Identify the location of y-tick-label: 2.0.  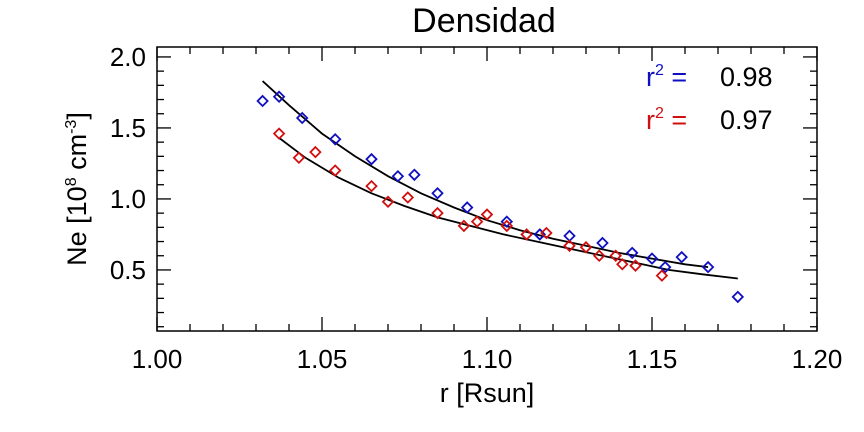
(128, 57).